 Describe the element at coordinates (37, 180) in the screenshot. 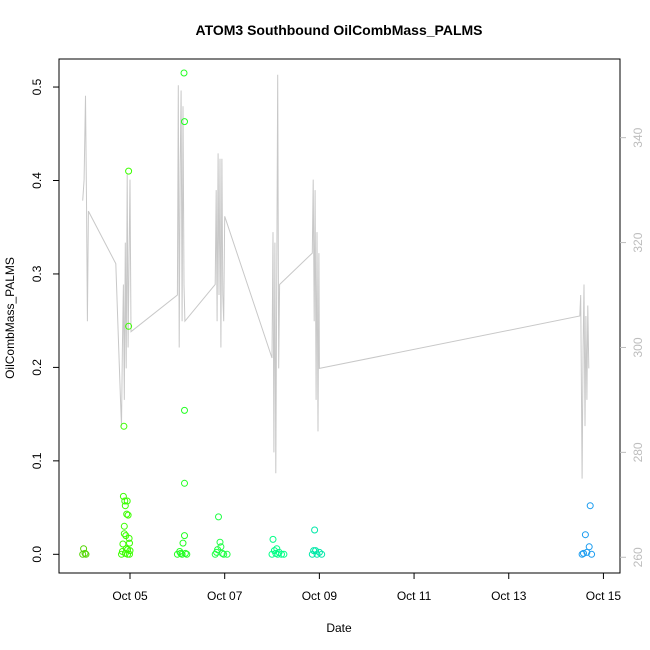

I see `y-tick-label: 0.4` at that location.